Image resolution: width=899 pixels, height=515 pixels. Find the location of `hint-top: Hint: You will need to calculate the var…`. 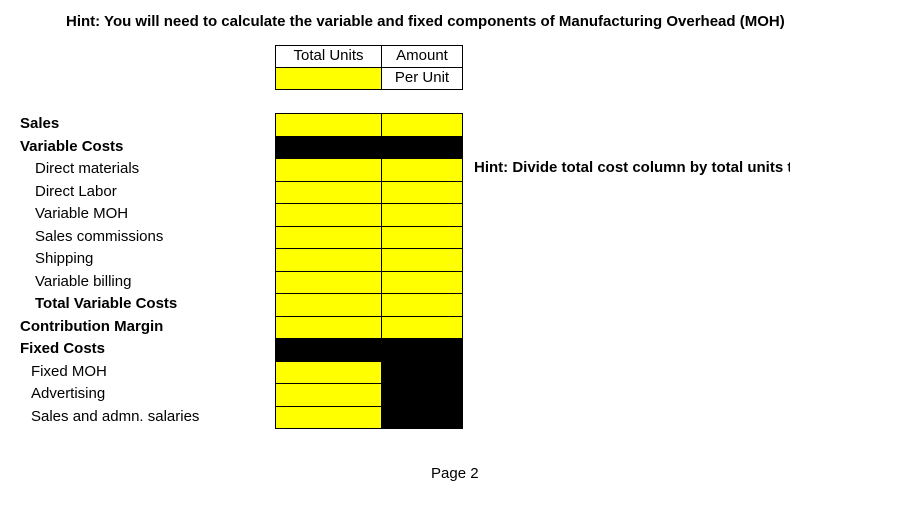

hint-top: Hint: You will need to calculate the var… is located at coordinates (426, 21).